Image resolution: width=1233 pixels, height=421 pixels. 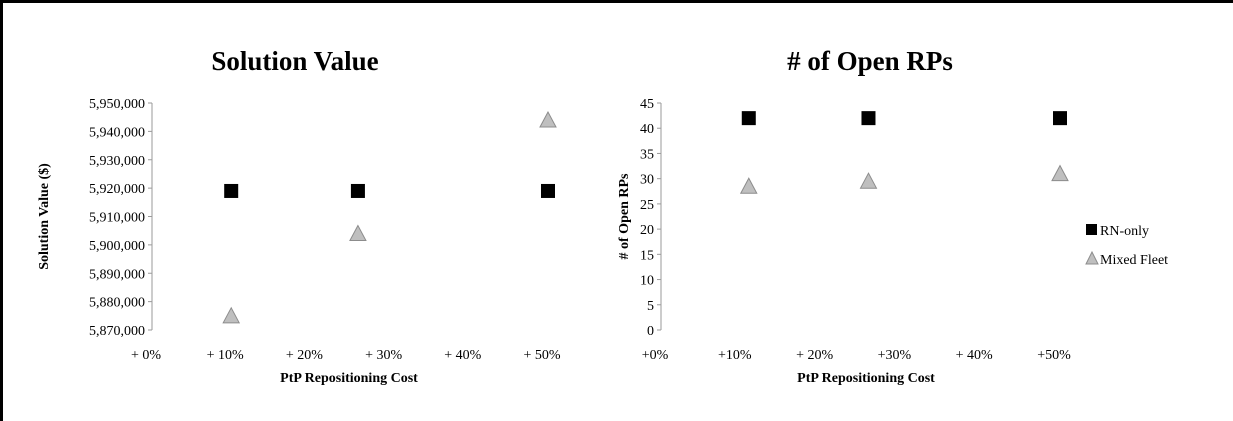 I want to click on y-tick-label: 45, so click(x=647, y=104).